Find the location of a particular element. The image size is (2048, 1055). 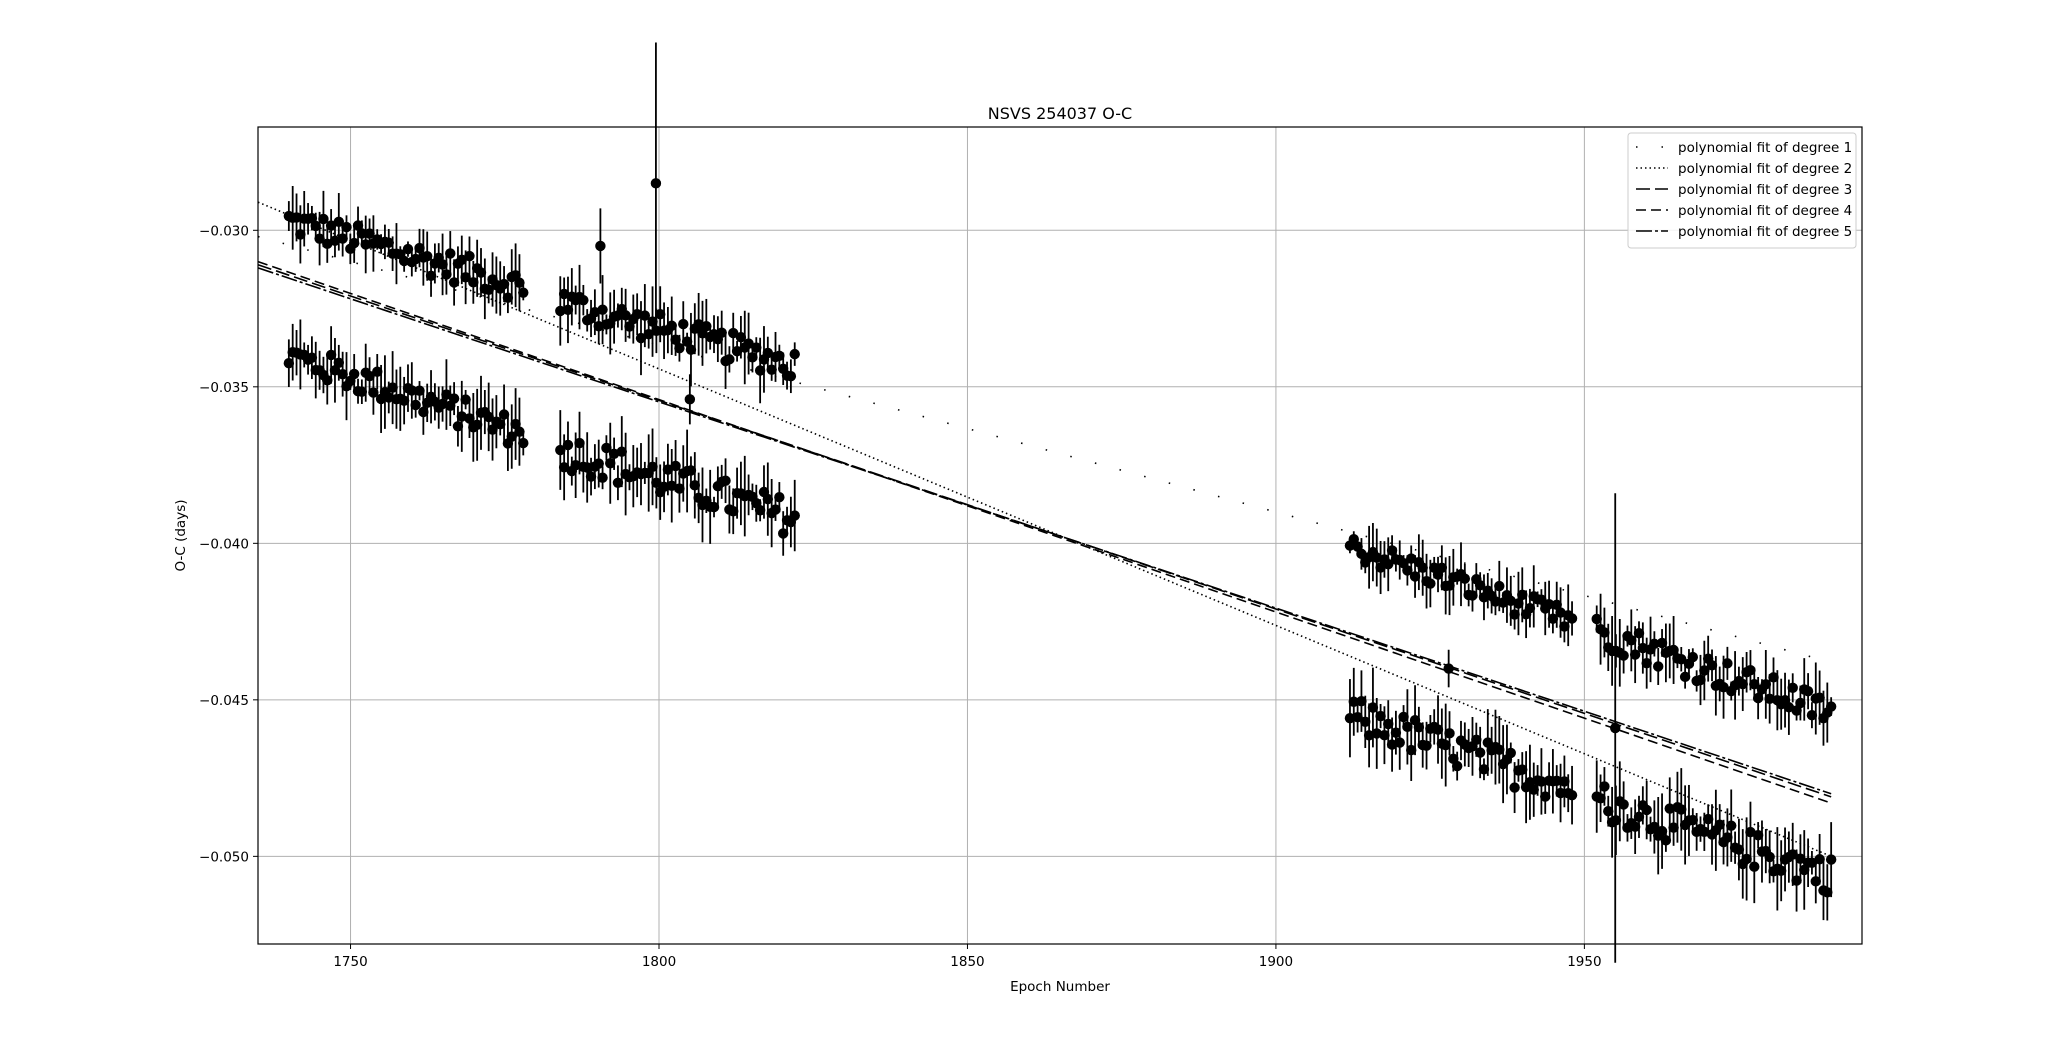

x-tick-label: 1950 is located at coordinates (1584, 962).